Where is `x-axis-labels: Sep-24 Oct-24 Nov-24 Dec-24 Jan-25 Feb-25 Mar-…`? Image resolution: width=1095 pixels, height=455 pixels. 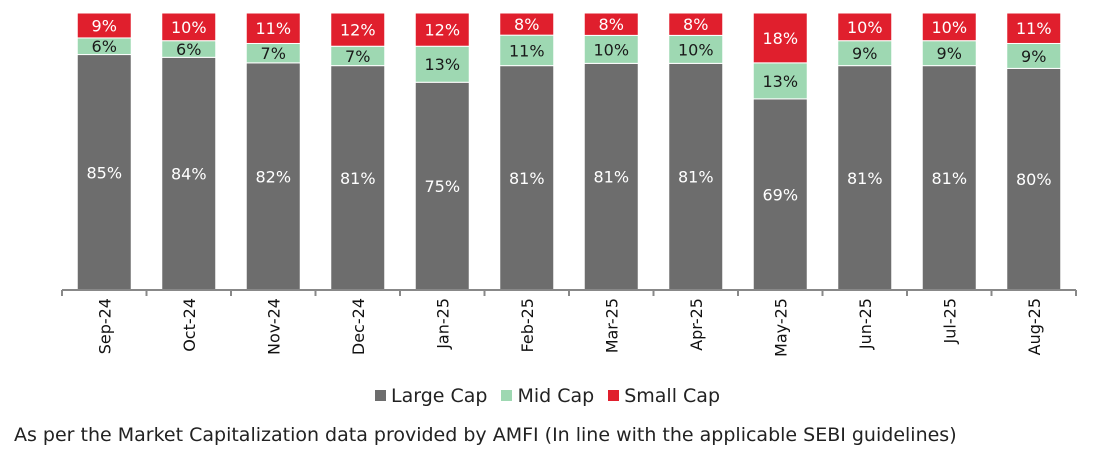
x-axis-labels: Sep-24 Oct-24 Nov-24 Dec-24 Jan-25 Feb-25 Mar-… is located at coordinates (569, 327).